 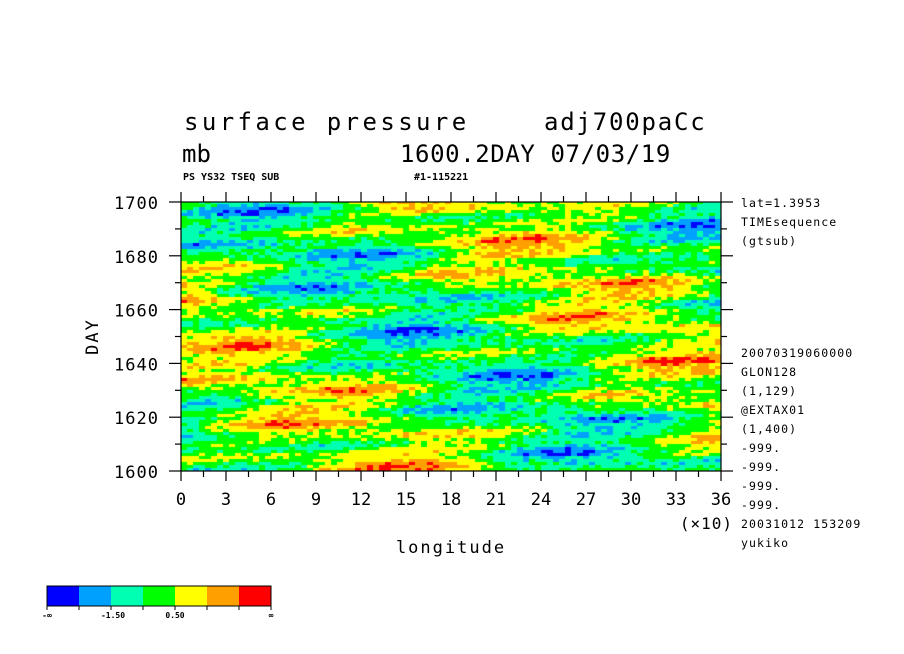 What do you see at coordinates (113, 615) in the screenshot?
I see `legend-label: -1.50` at bounding box center [113, 615].